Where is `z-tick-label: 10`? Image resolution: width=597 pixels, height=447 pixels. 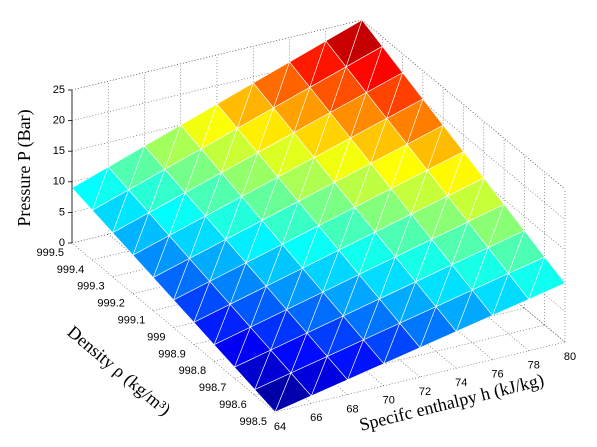
z-tick-label: 10 is located at coordinates (59, 182).